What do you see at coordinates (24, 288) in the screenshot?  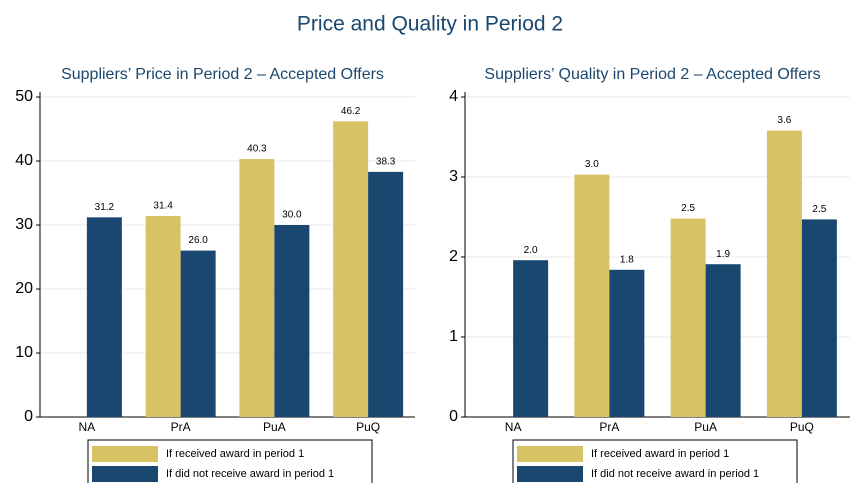 I see `y-tick-label: 20` at bounding box center [24, 288].